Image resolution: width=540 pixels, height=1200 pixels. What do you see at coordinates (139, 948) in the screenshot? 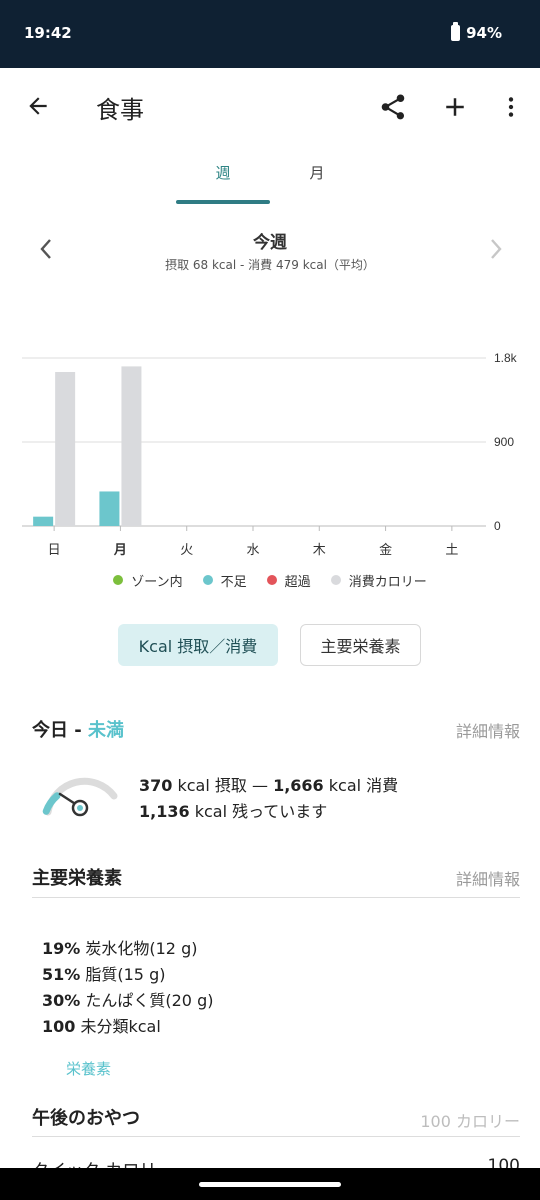
I see `macro-carbs-text: 炭水化物(12 g)` at bounding box center [139, 948].